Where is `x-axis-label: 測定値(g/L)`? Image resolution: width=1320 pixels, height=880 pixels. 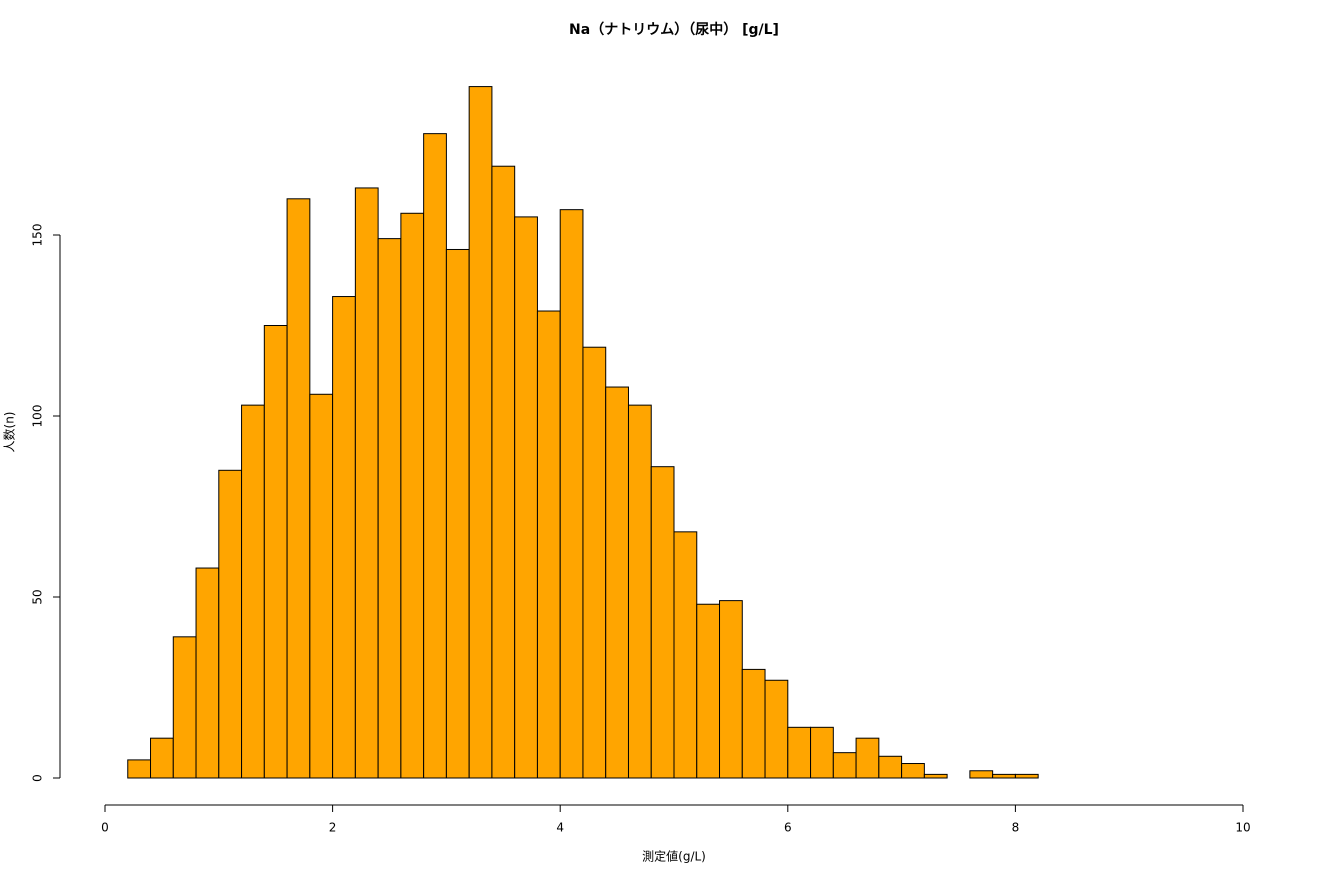 x-axis-label: 測定値(g/L) is located at coordinates (674, 856).